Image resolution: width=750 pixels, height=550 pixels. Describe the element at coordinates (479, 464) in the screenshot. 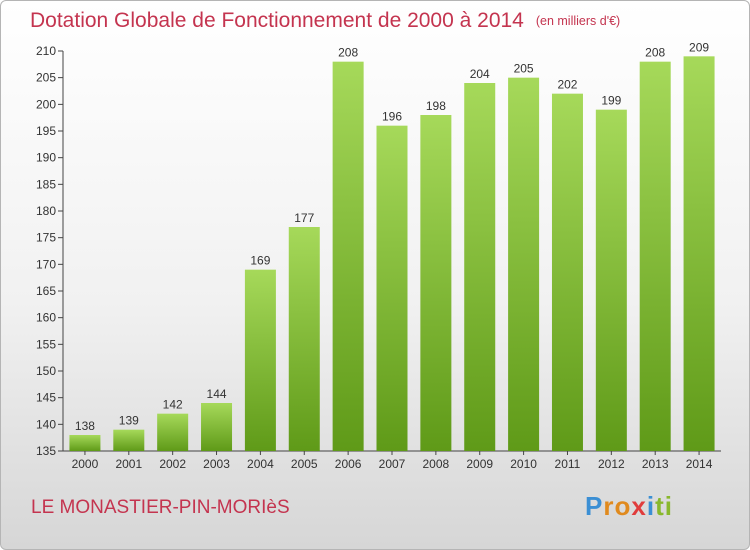

I see `x-tick-label: 2009` at that location.